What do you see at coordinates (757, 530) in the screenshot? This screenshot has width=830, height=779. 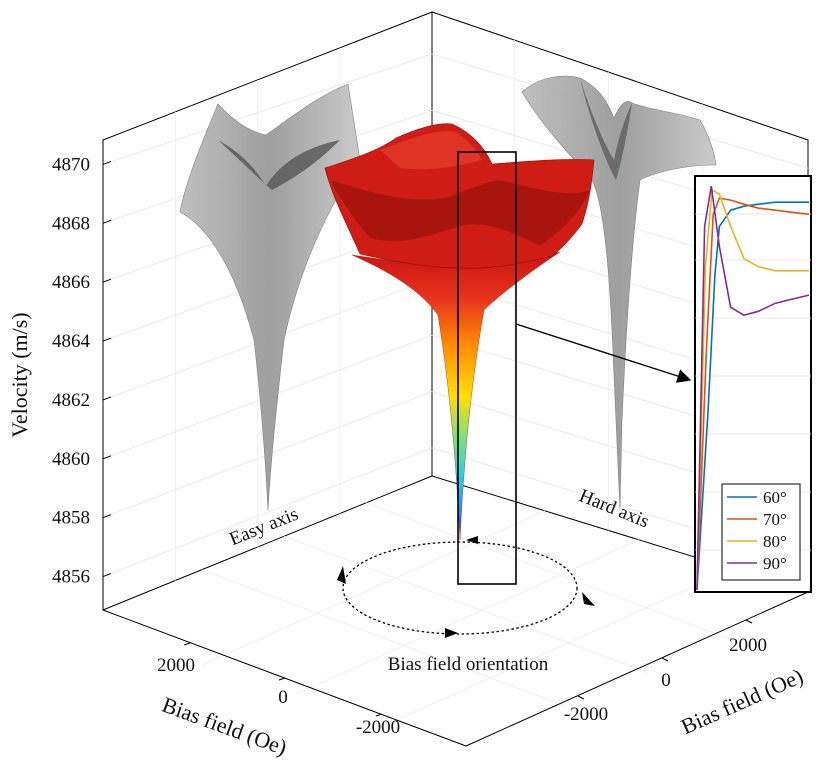 I see `inset-legend-items: 60° 70° 80° 90°` at bounding box center [757, 530].